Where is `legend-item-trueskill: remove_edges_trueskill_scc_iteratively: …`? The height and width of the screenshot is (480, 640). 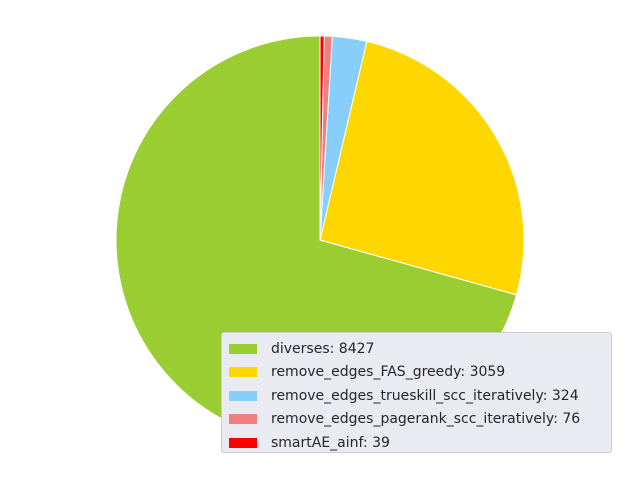 legend-item-trueskill: remove_edges_trueskill_scc_iteratively: … is located at coordinates (420, 396).